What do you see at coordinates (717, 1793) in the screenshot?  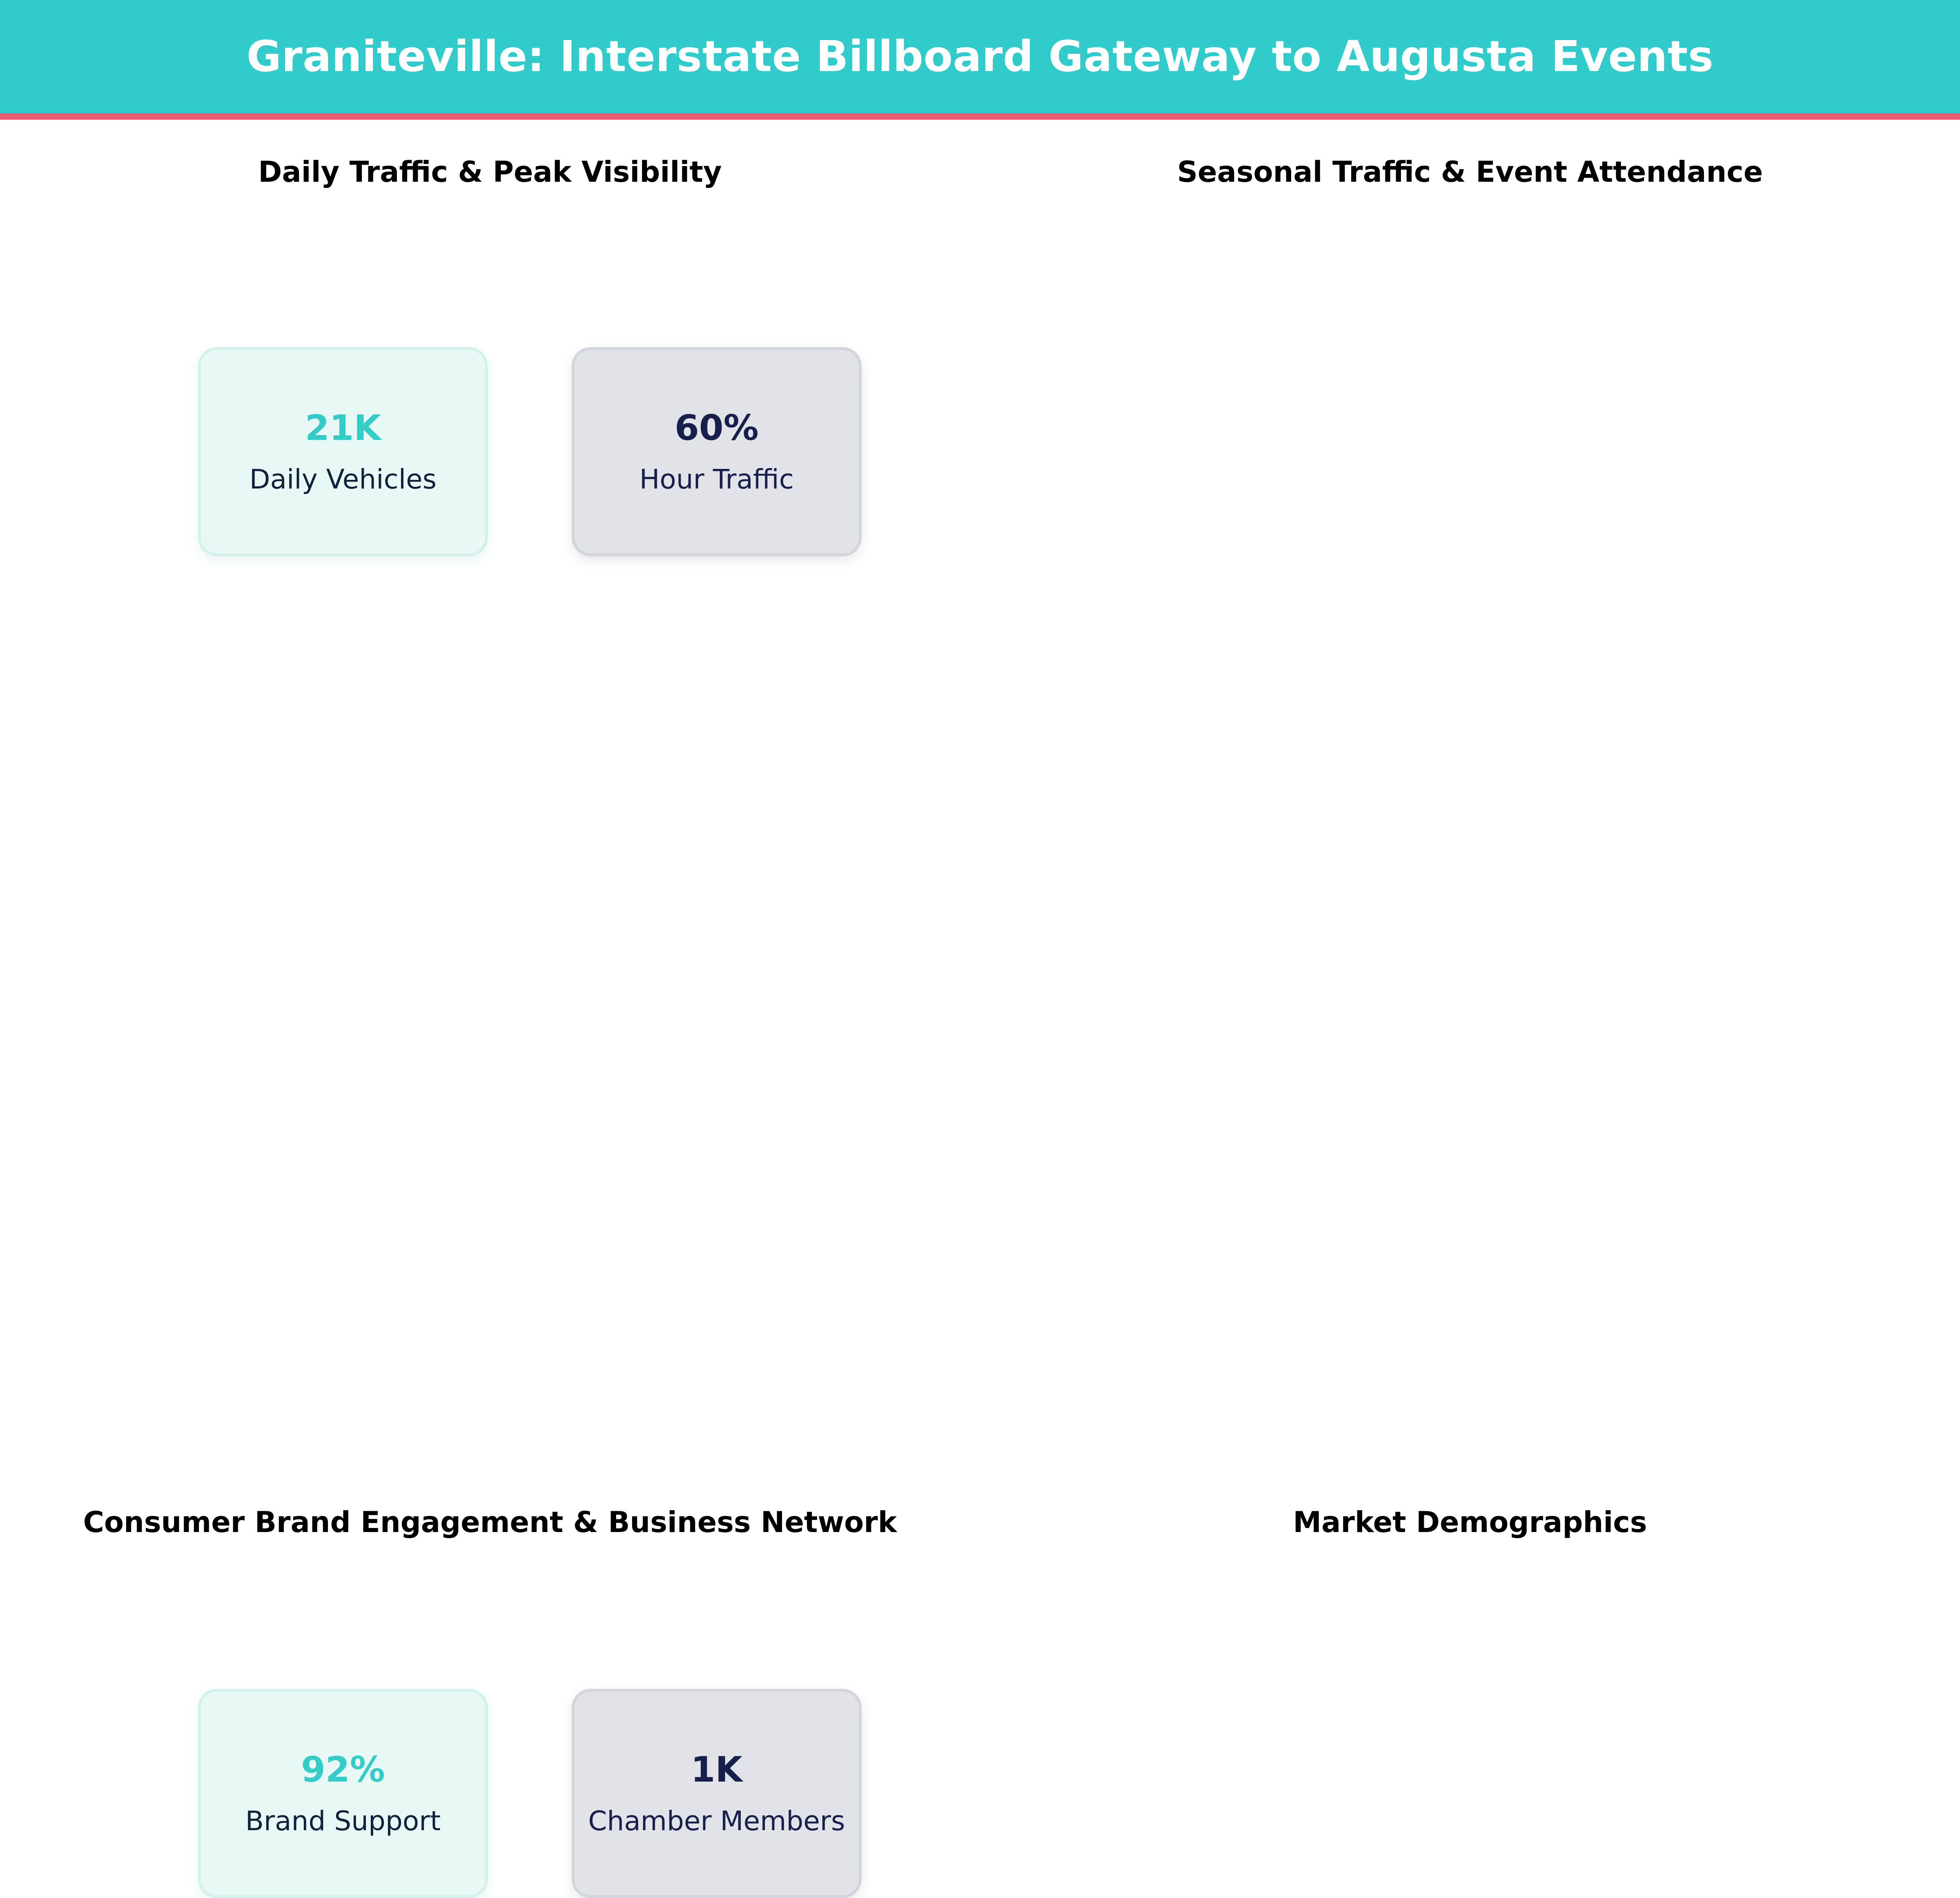 I see `kpi-card-chamber-members: 1K Chamber Members` at bounding box center [717, 1793].